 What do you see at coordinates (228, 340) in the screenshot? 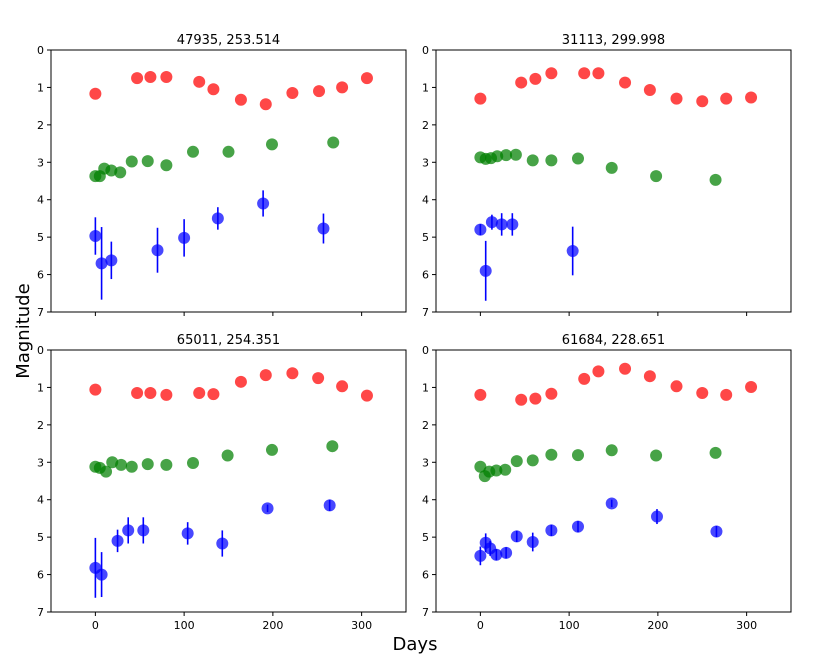
I see `panel-title: 65011, 254.351` at bounding box center [228, 340].